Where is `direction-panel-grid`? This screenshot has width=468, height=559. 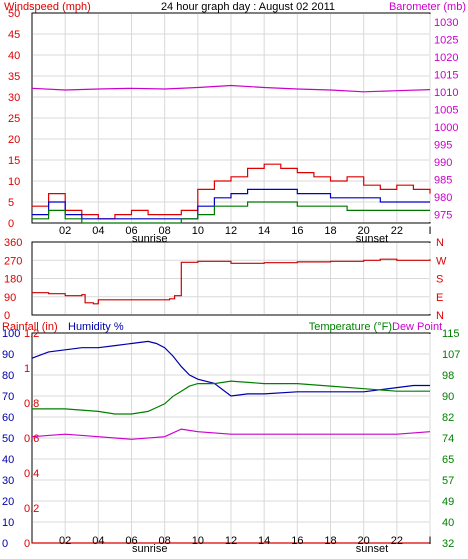 direction-panel-grid is located at coordinates (232, 278).